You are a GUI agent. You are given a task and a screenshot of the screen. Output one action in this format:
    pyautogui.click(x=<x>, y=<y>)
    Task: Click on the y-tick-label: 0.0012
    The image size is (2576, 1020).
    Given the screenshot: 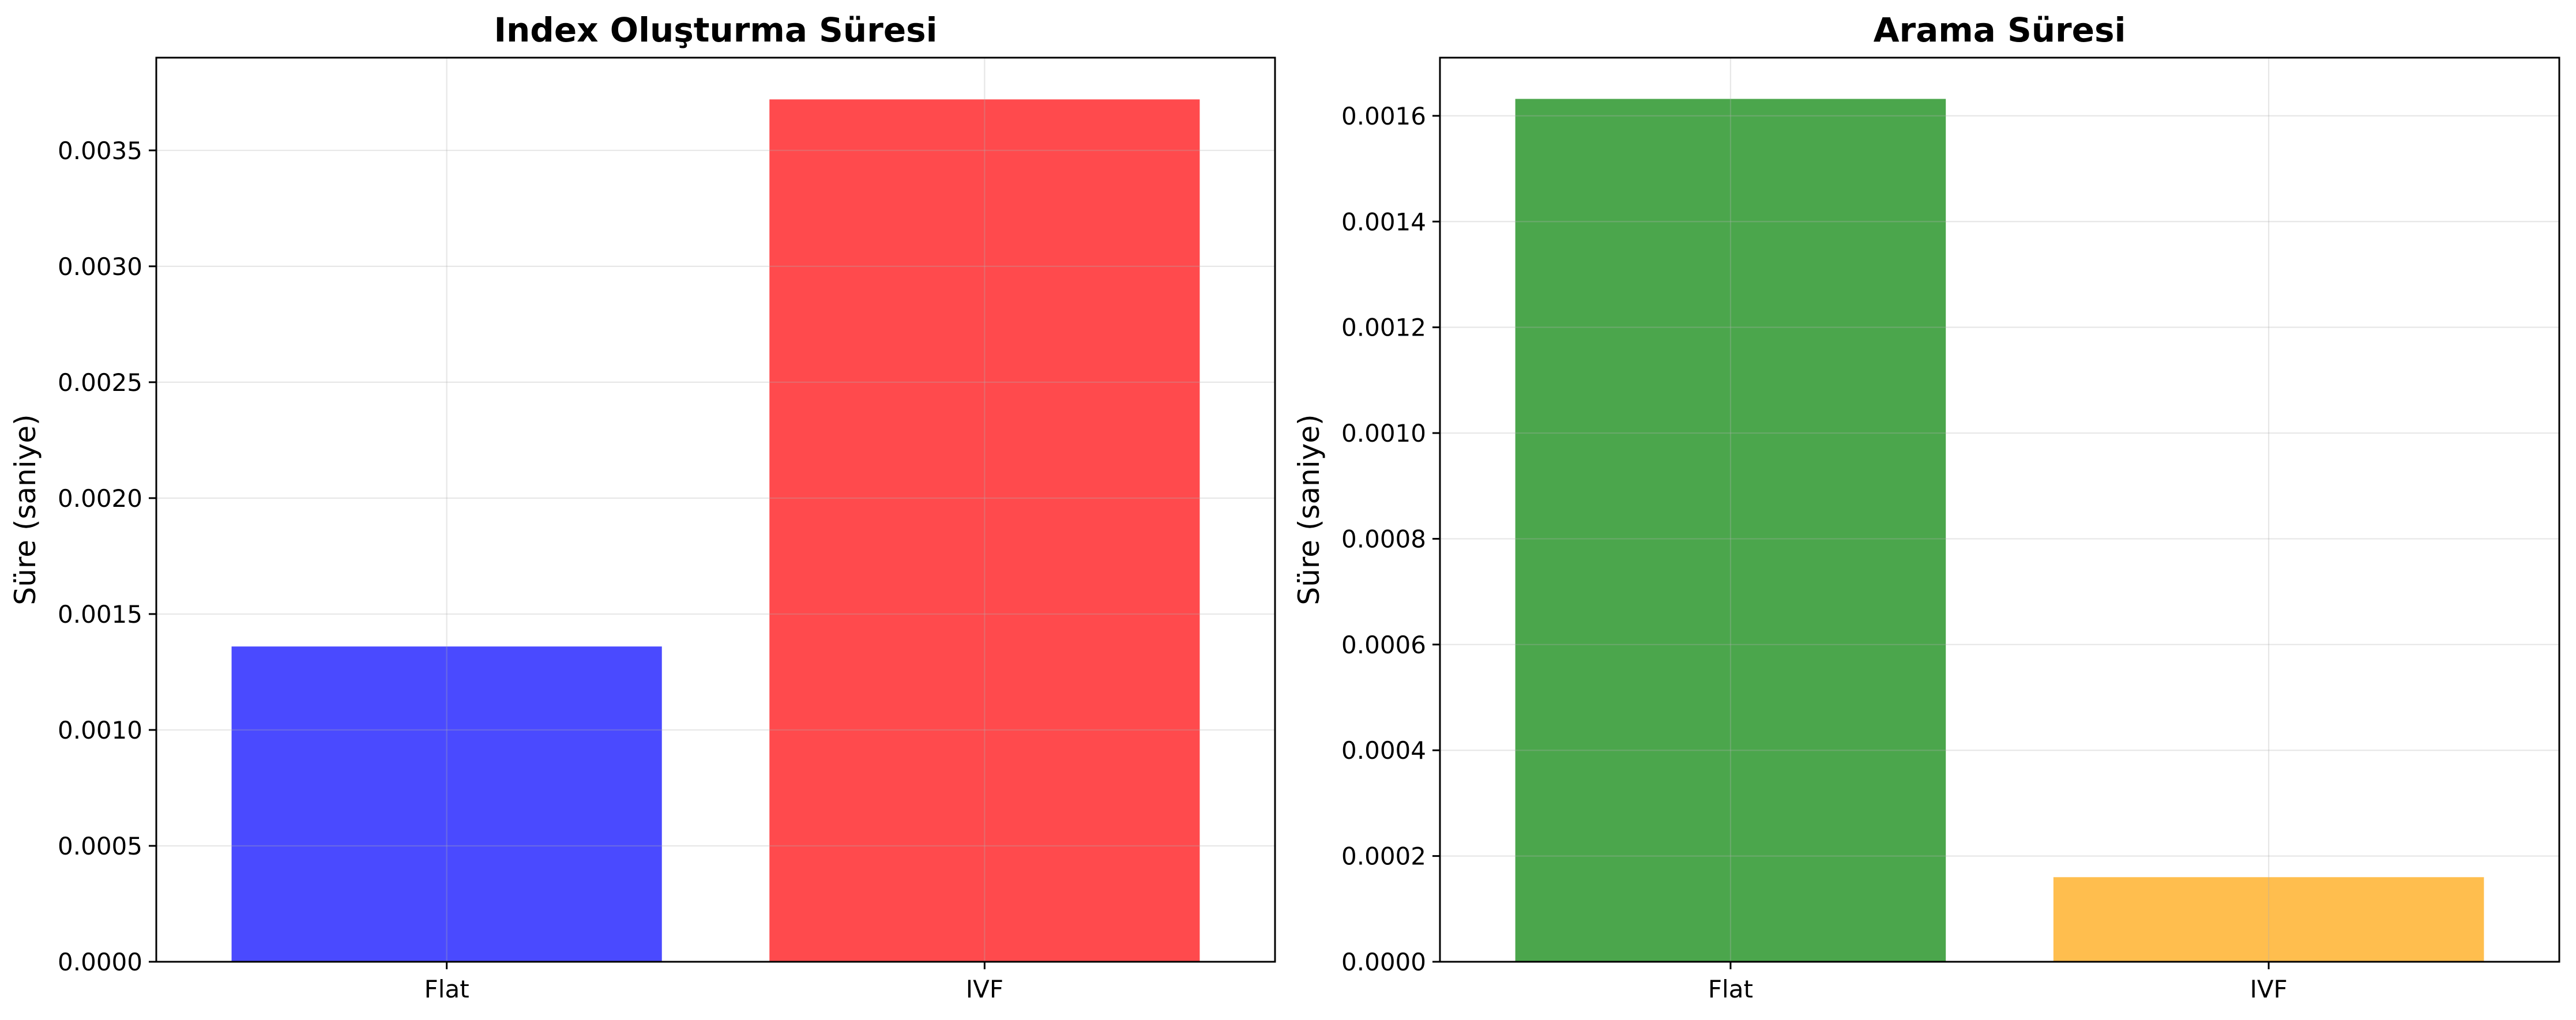 What is the action you would take?
    pyautogui.click(x=1383, y=328)
    